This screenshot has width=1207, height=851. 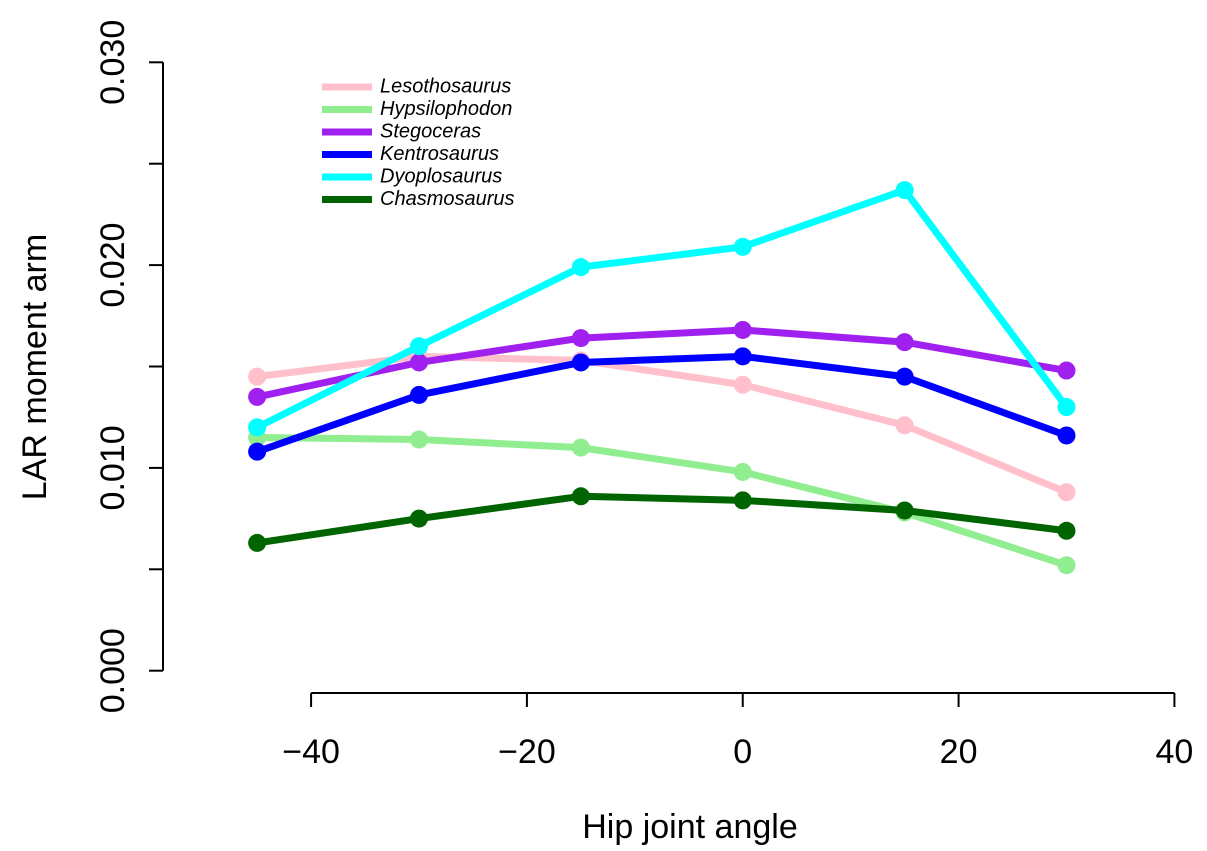 What do you see at coordinates (447, 199) in the screenshot?
I see `legend-label: Chasmosaurus` at bounding box center [447, 199].